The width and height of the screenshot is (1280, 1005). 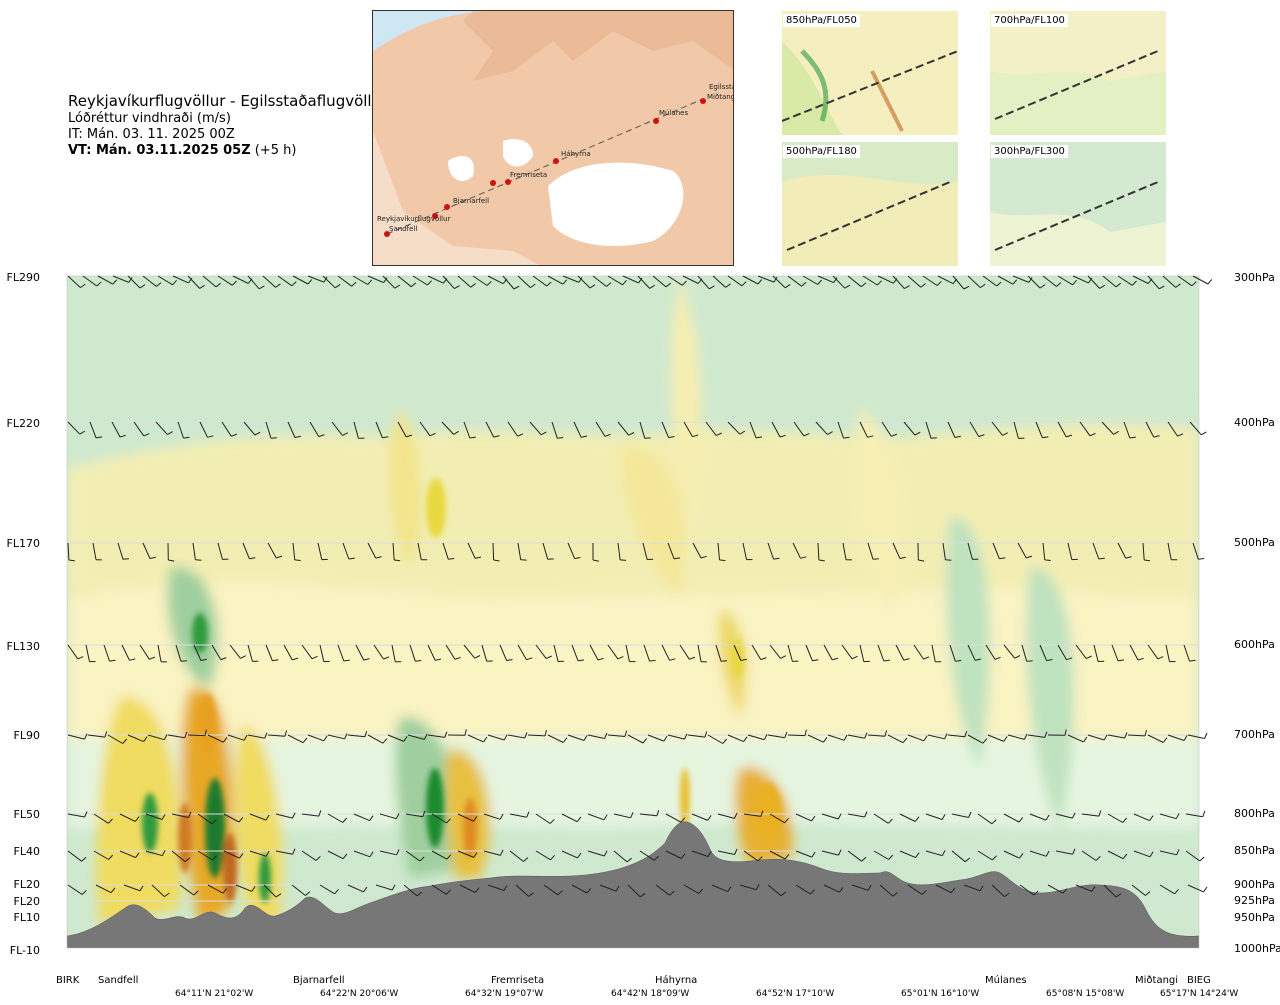 What do you see at coordinates (870, 73) in the screenshot?
I see `thumbnail-850: 850hPa/FL050` at bounding box center [870, 73].